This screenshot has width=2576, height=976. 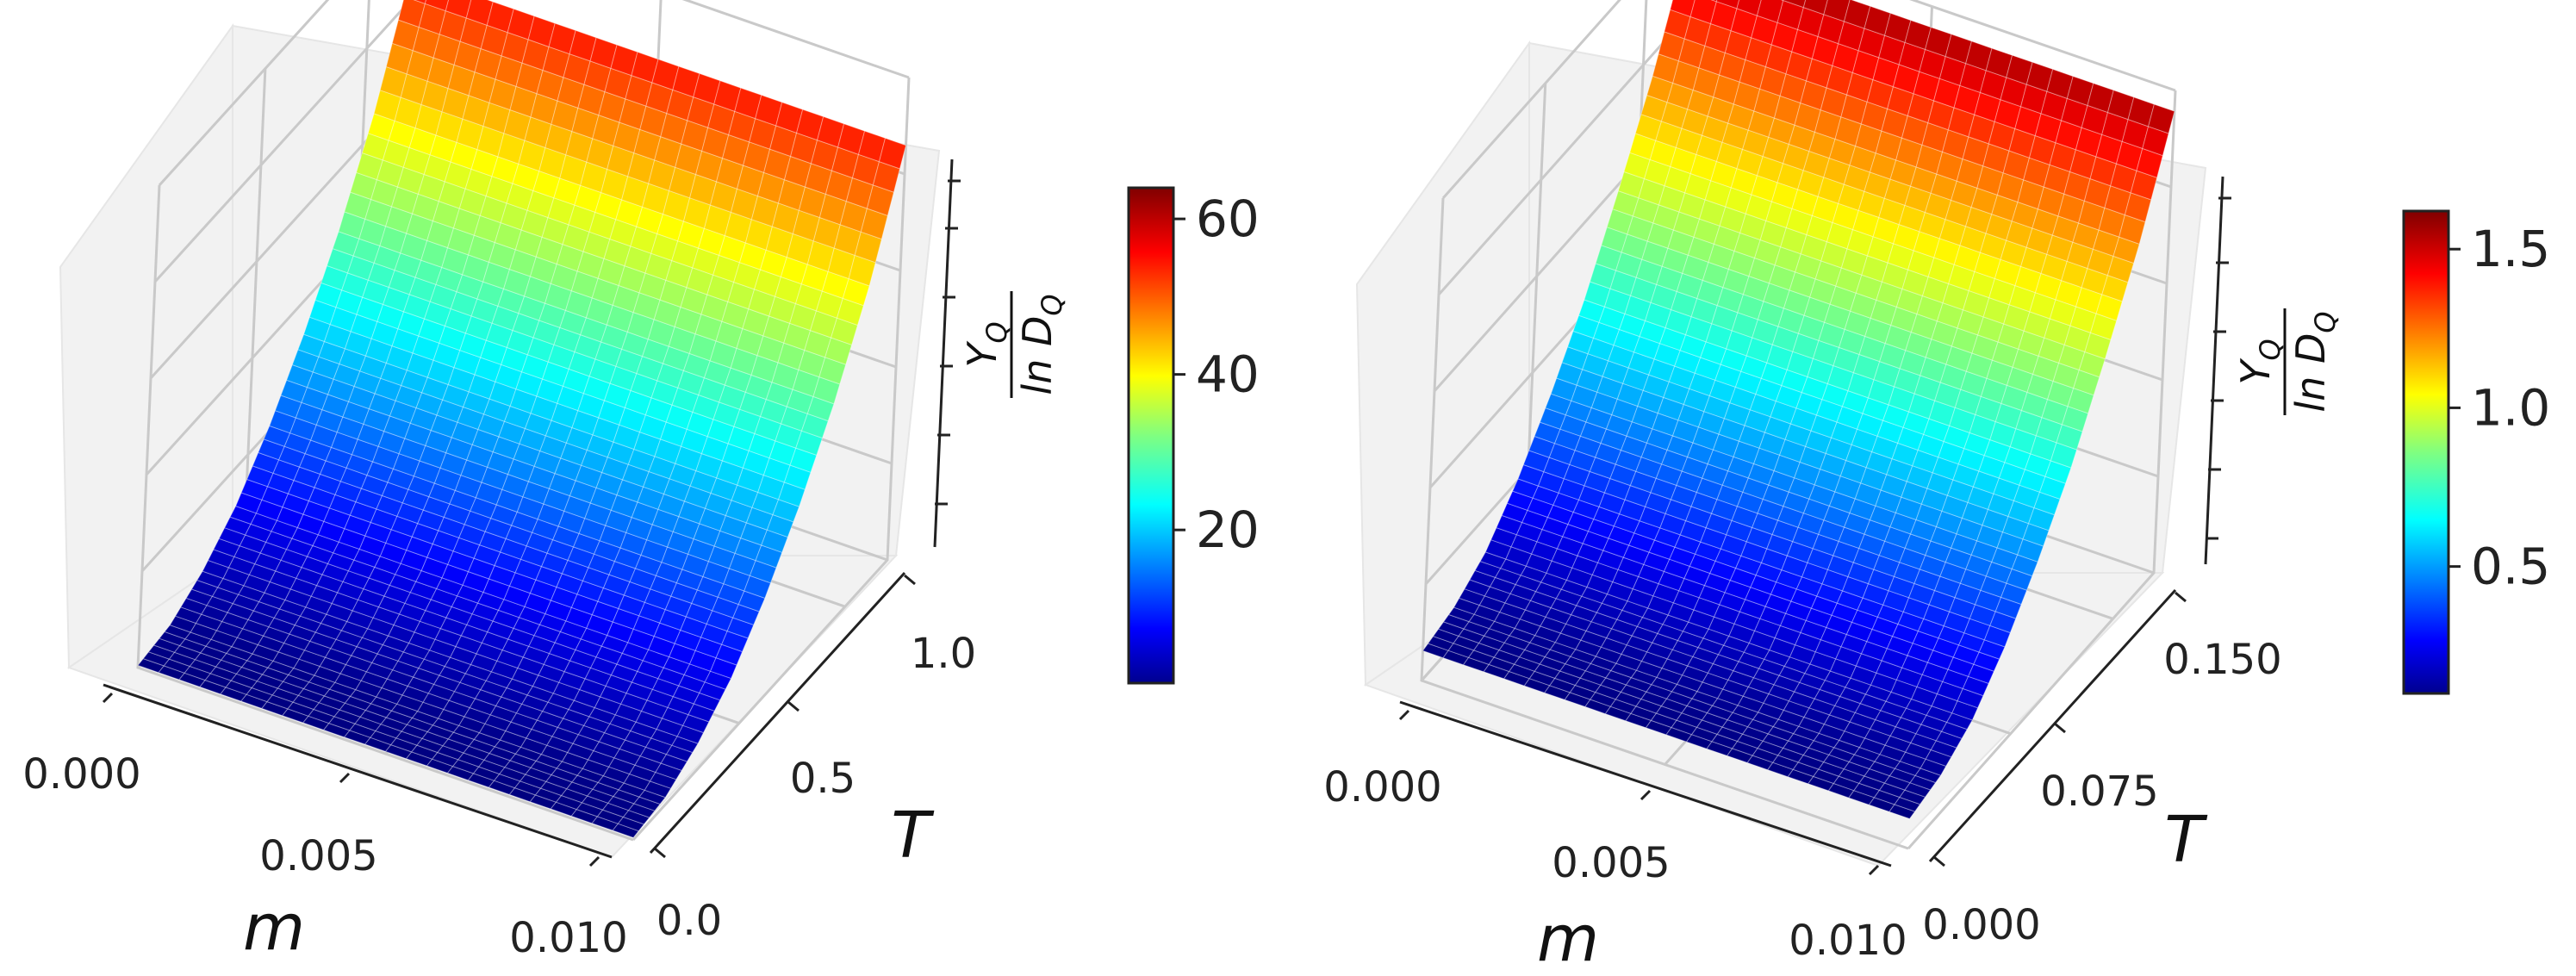 I want to click on y-tick-label: 0.000, so click(x=1981, y=925).